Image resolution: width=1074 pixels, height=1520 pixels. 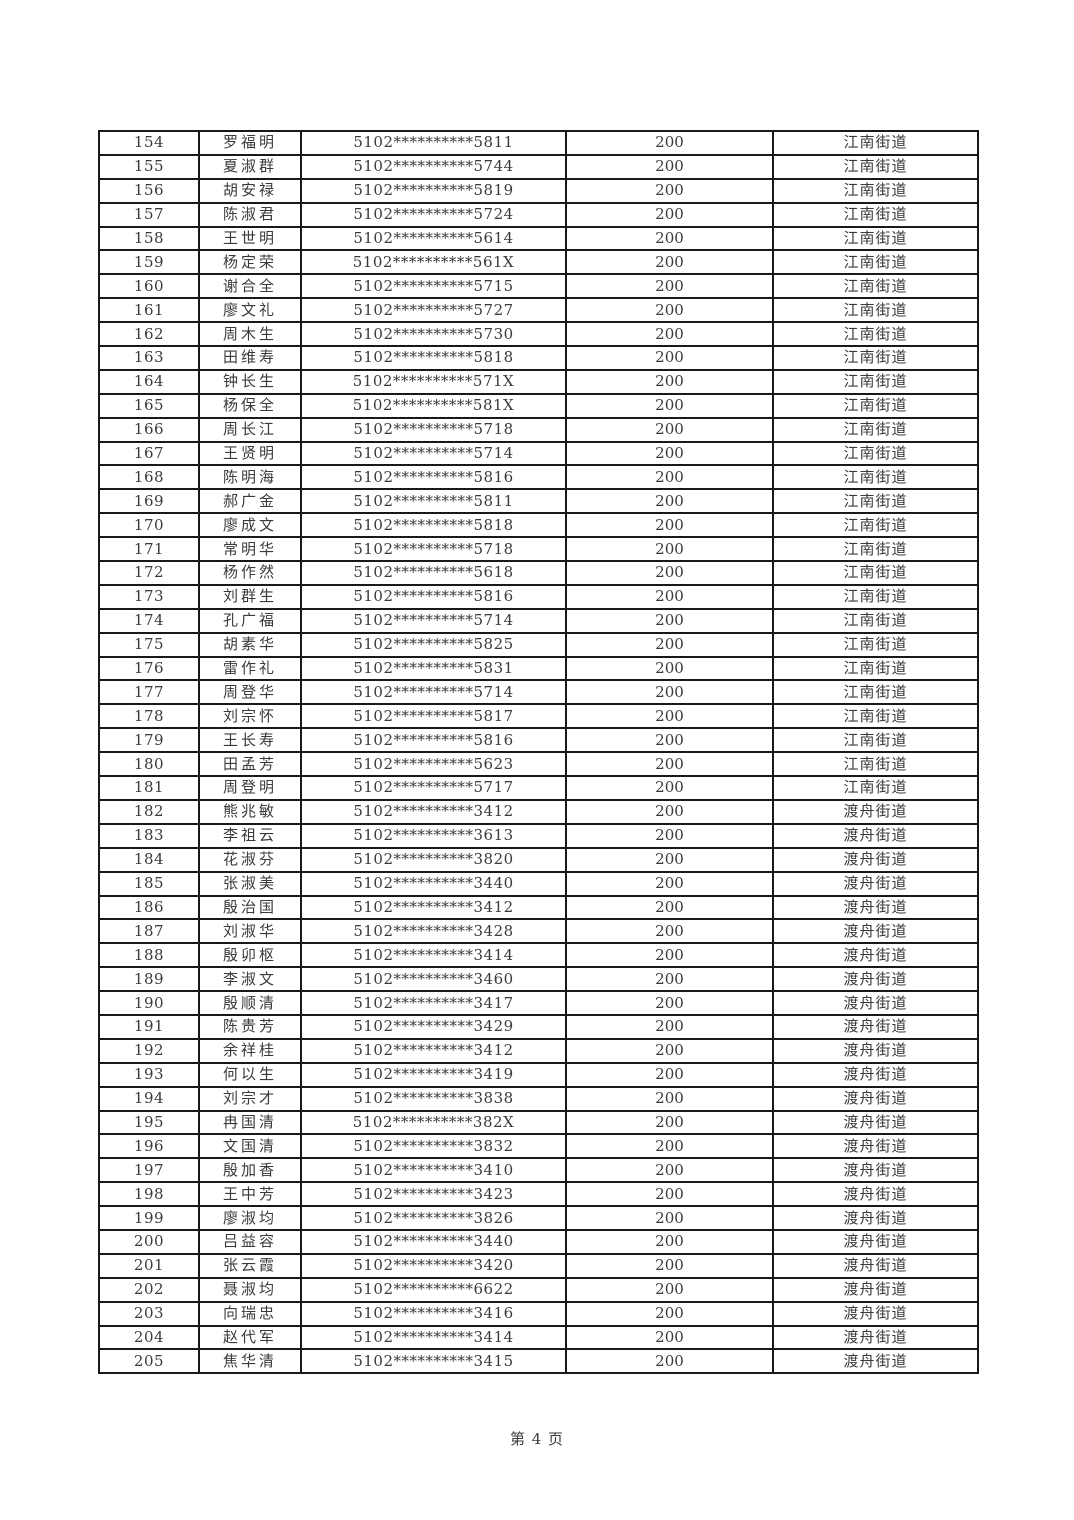 I want to click on name-cell: 张云霞, so click(x=250, y=1265).